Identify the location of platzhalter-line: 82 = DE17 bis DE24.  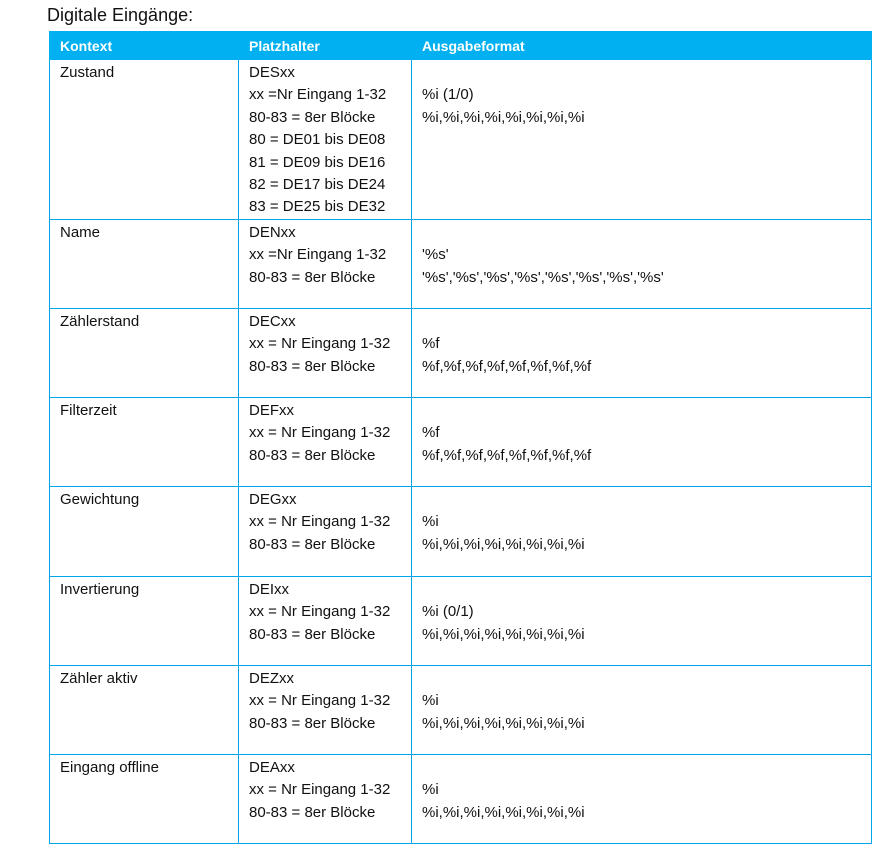
(317, 185).